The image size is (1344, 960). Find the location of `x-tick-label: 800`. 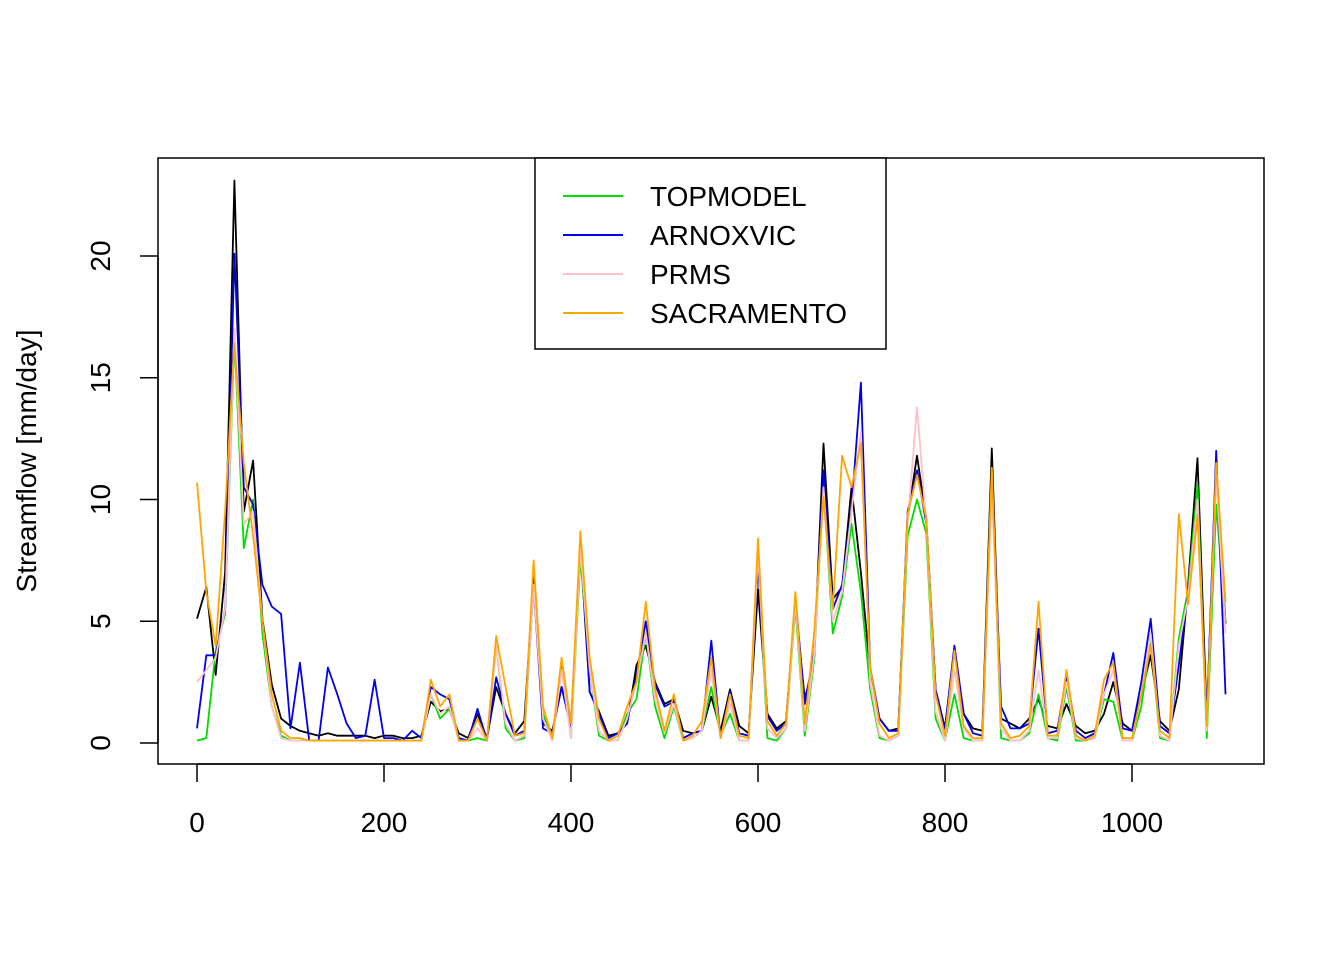

x-tick-label: 800 is located at coordinates (945, 822).